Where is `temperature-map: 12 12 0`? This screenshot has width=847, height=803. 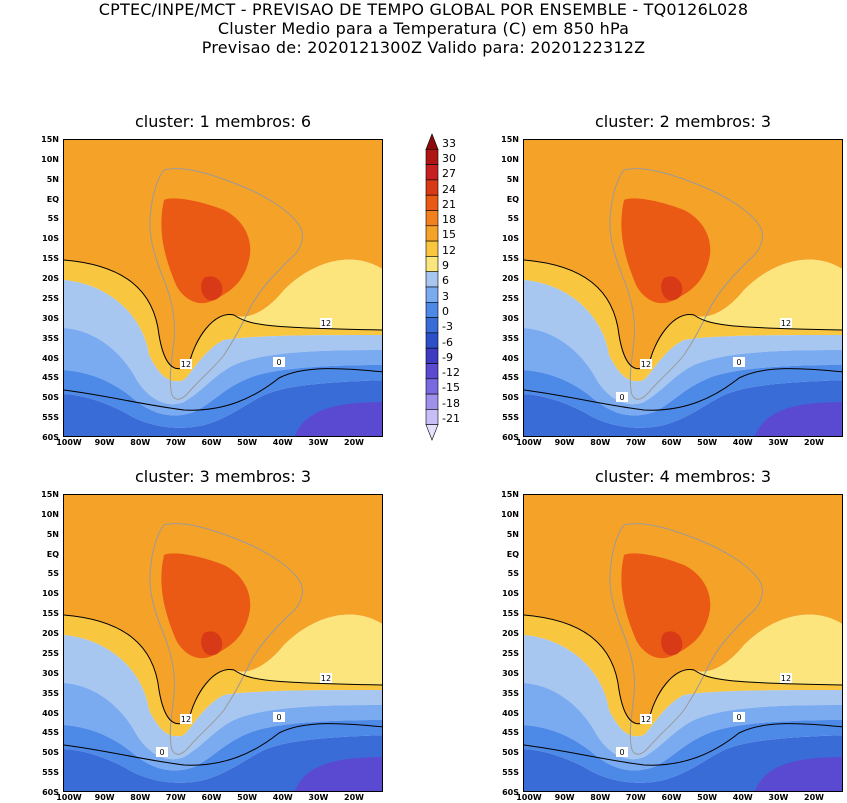 temperature-map: 12 12 0 is located at coordinates (223, 288).